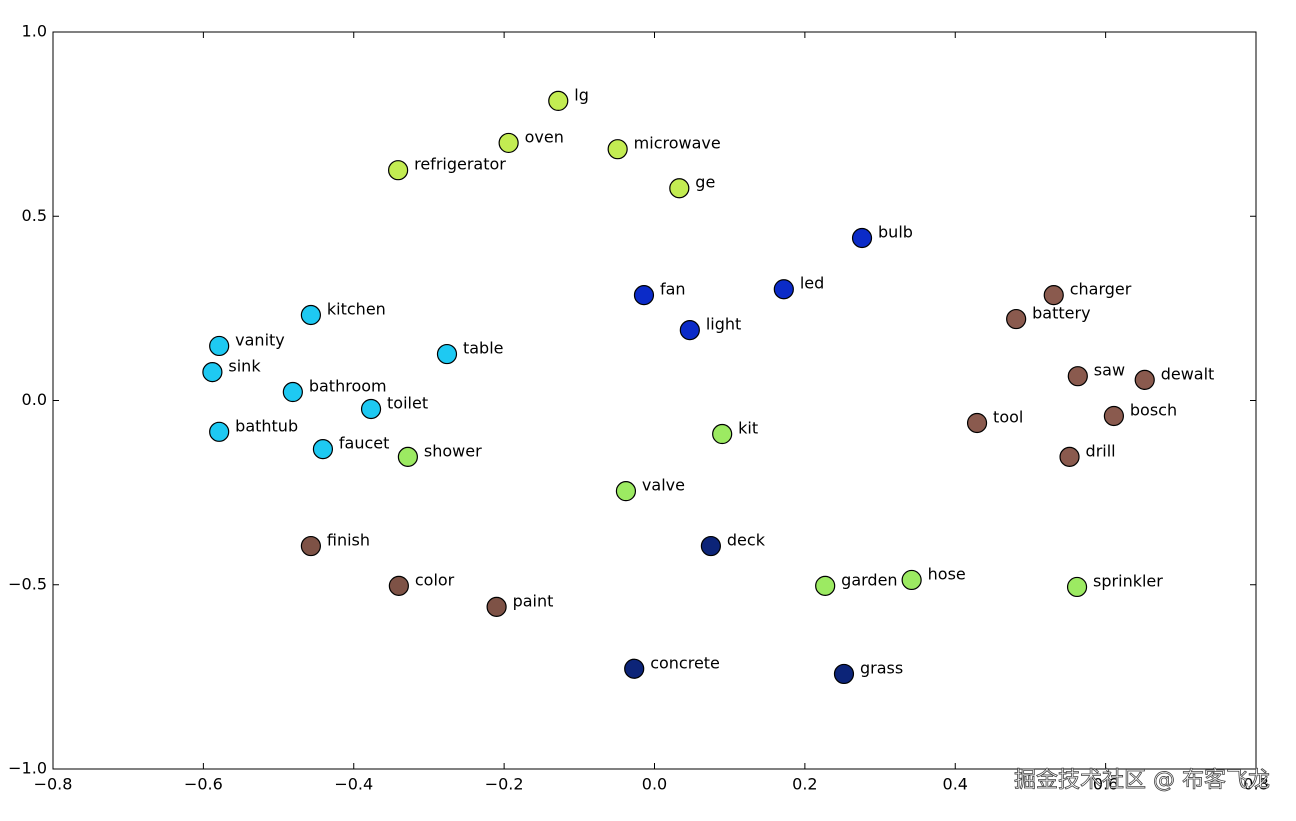  Describe the element at coordinates (663, 485) in the screenshot. I see `point-label: valve` at that location.